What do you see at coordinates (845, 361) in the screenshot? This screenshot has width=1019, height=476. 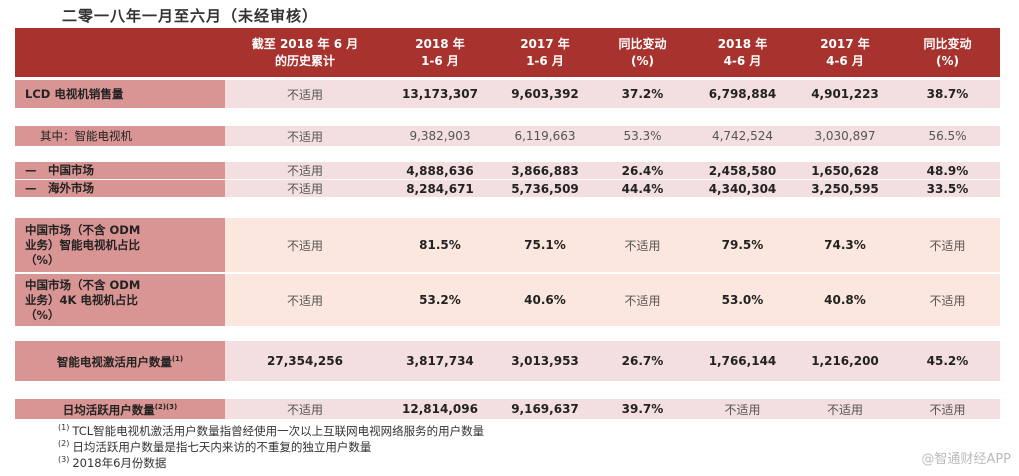 I see `cell: 1,216,200` at bounding box center [845, 361].